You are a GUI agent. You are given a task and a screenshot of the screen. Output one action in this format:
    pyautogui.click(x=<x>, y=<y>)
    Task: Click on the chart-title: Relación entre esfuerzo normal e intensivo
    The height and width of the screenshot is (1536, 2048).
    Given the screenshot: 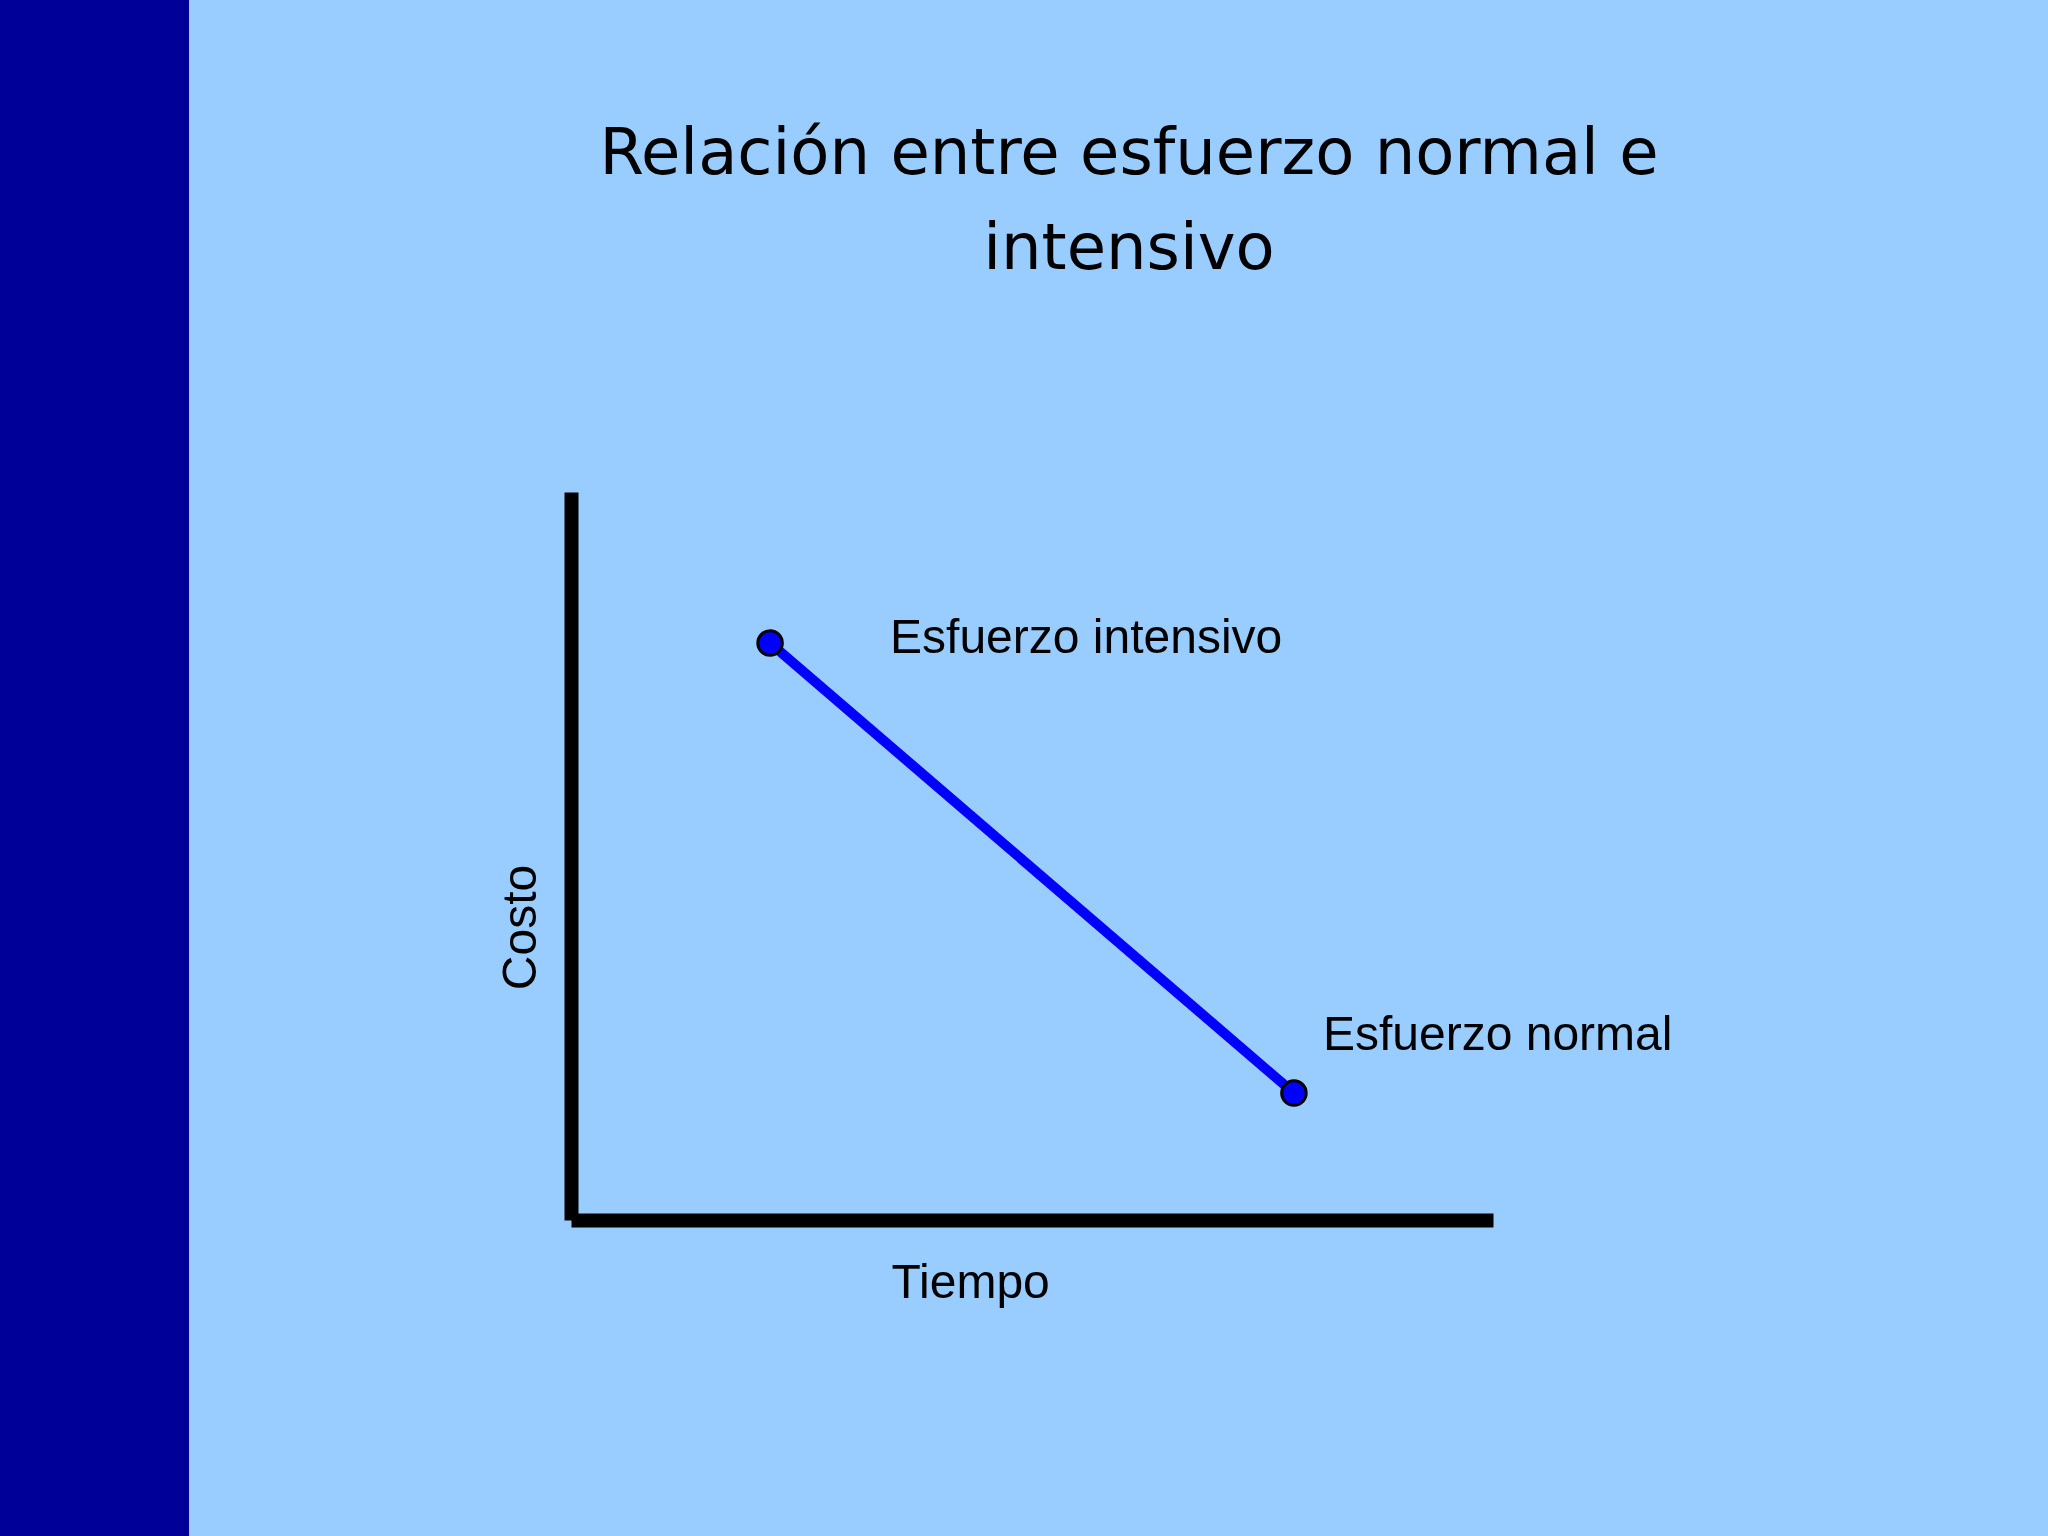 What is the action you would take?
    pyautogui.click(x=1129, y=199)
    